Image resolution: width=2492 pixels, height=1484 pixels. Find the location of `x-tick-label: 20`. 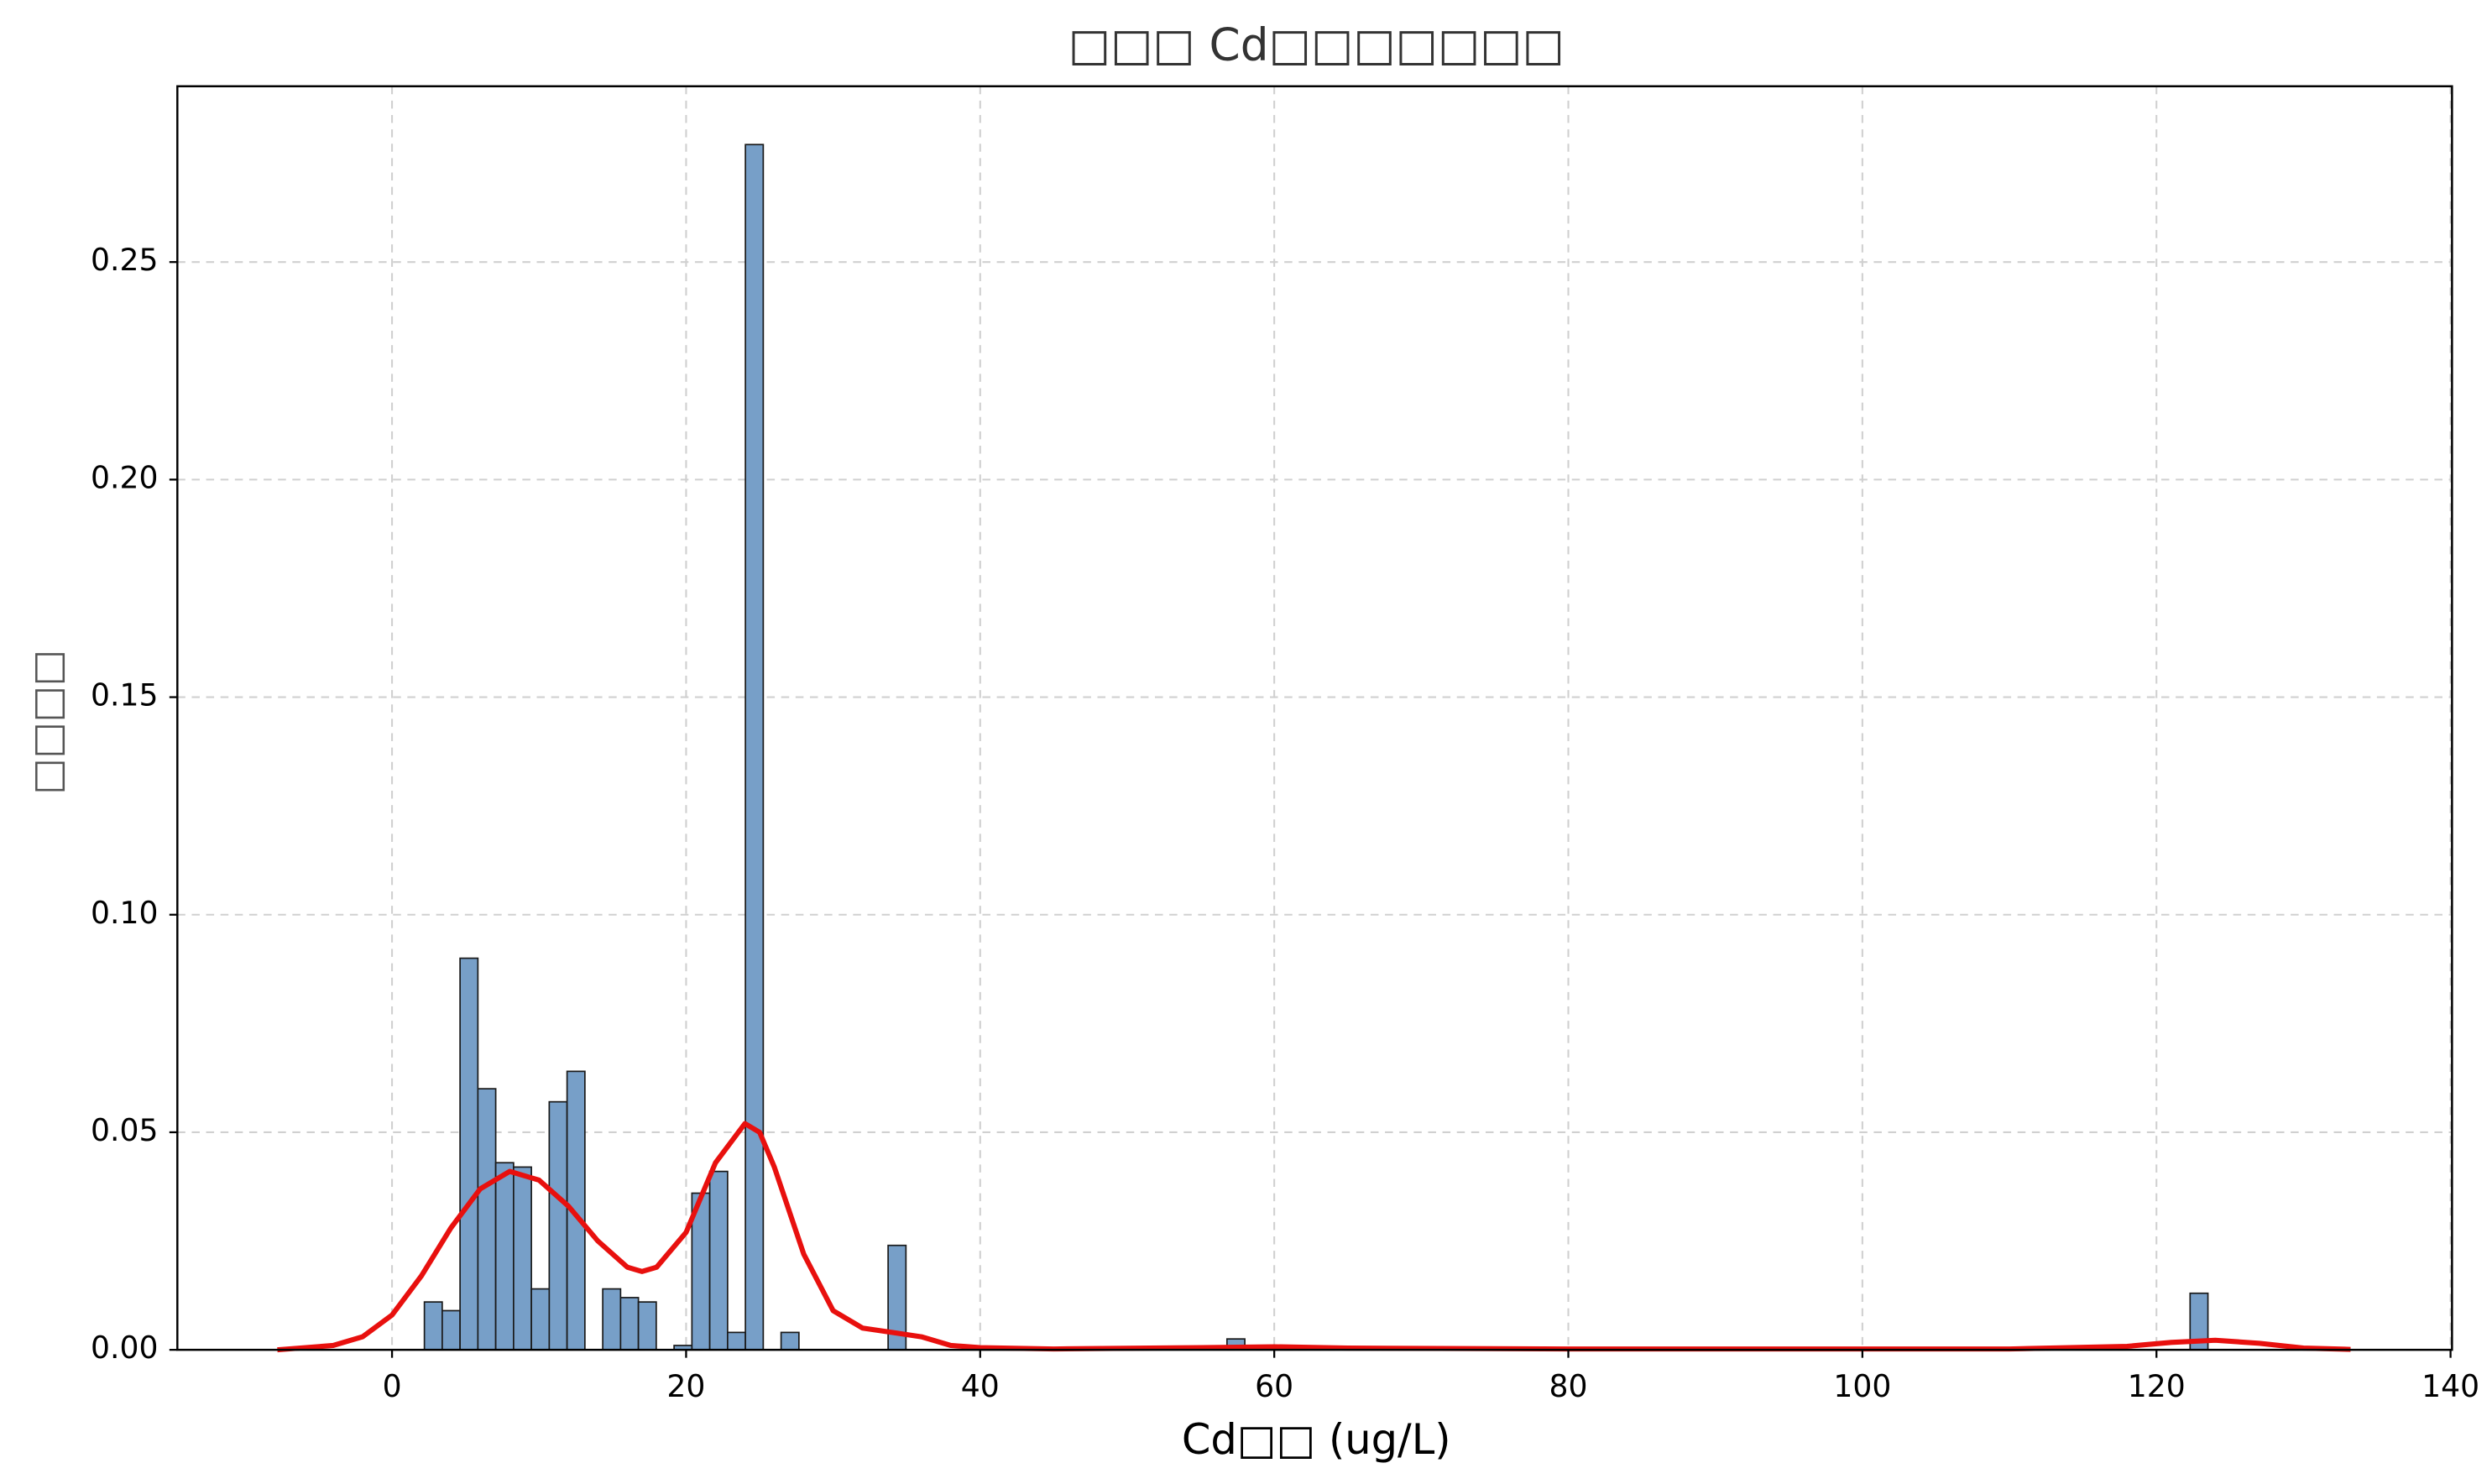

x-tick-label: 20 is located at coordinates (685, 1386).